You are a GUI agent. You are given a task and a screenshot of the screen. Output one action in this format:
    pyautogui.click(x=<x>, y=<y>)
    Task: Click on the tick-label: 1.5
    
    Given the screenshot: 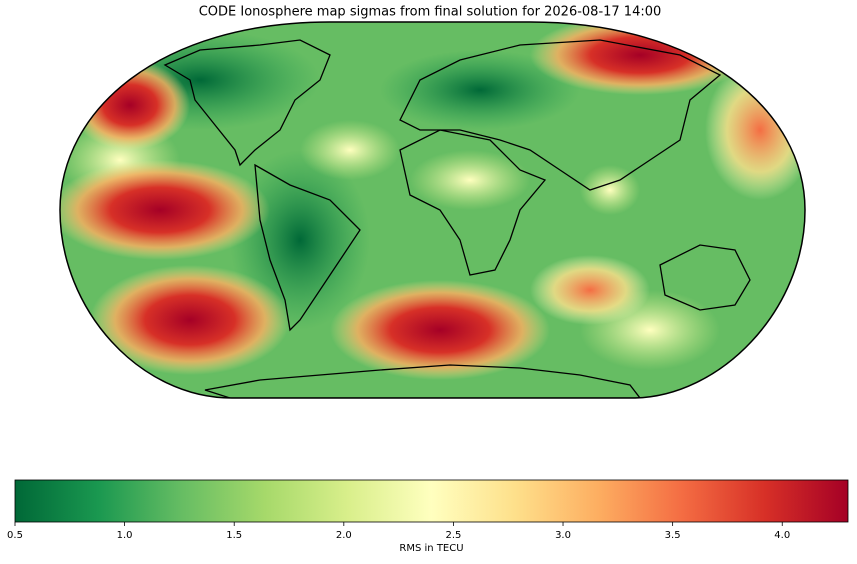 What is the action you would take?
    pyautogui.click(x=234, y=535)
    